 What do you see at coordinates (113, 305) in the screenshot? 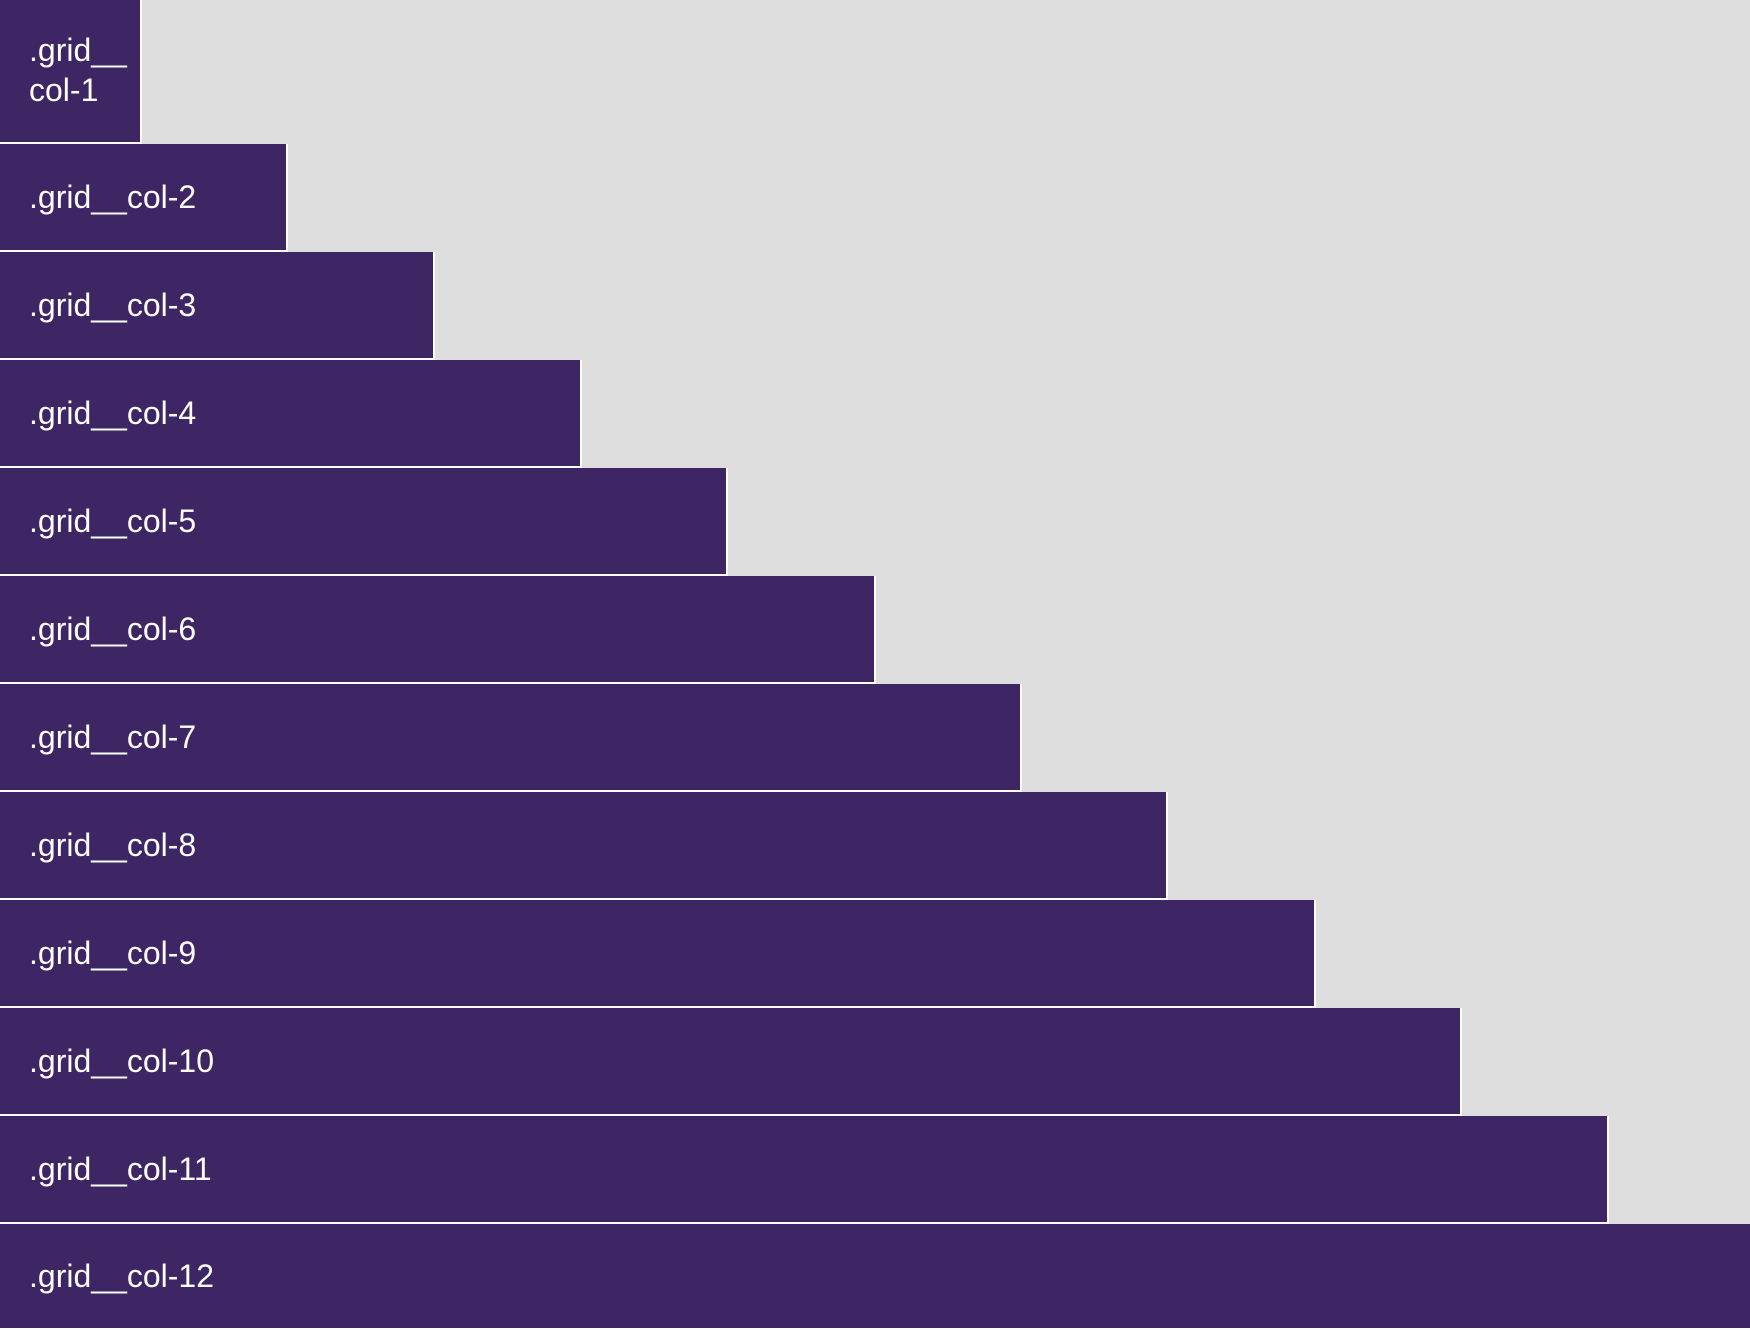
I see `grid-col-3-label: .grid__col-3` at bounding box center [113, 305].